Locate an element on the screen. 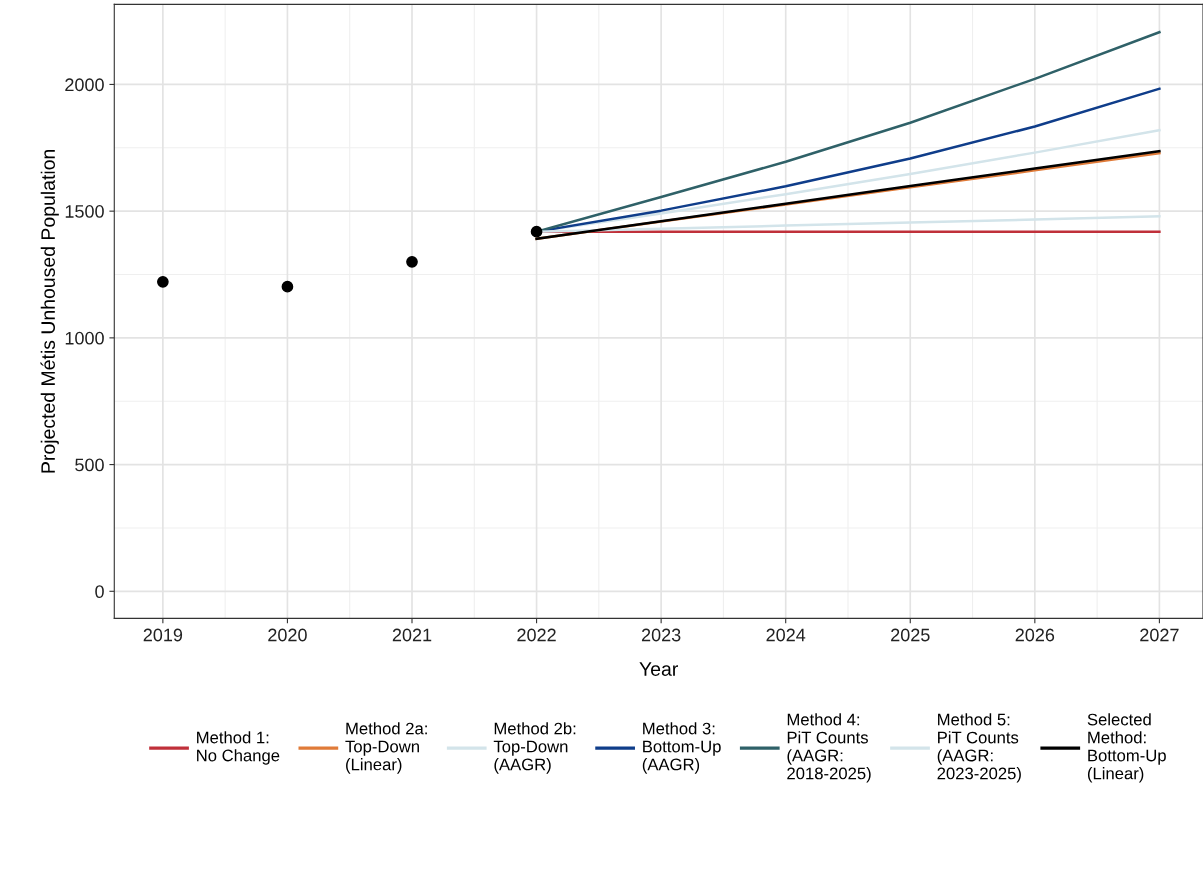  legend-label: Method 2b: Top-Down (AAGR) is located at coordinates (534, 748).